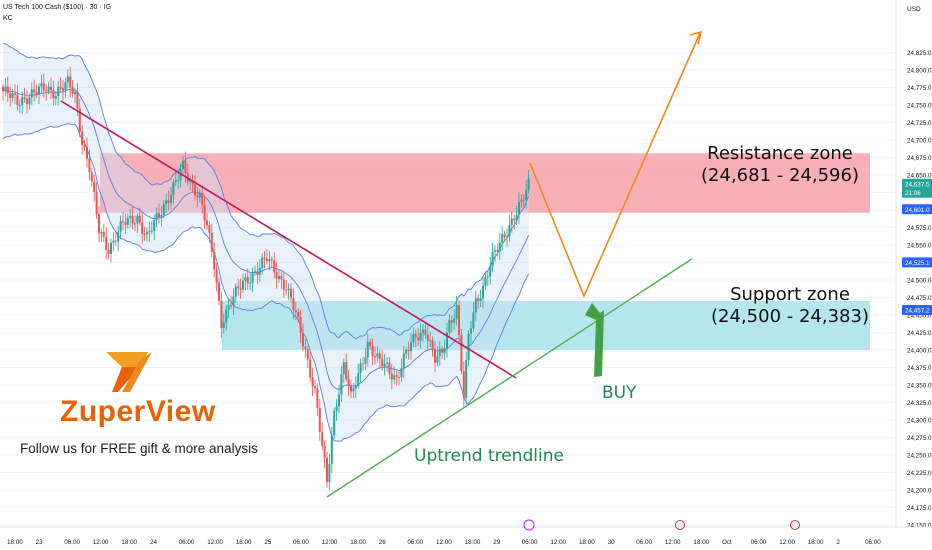 Image resolution: width=932 pixels, height=550 pixels. What do you see at coordinates (790, 316) in the screenshot?
I see `support-range: (24,500 - 24,383)` at bounding box center [790, 316].